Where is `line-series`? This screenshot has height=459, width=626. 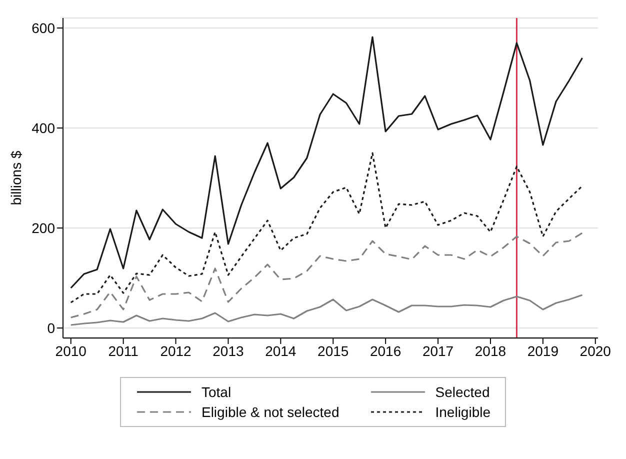
line-series is located at coordinates (327, 310).